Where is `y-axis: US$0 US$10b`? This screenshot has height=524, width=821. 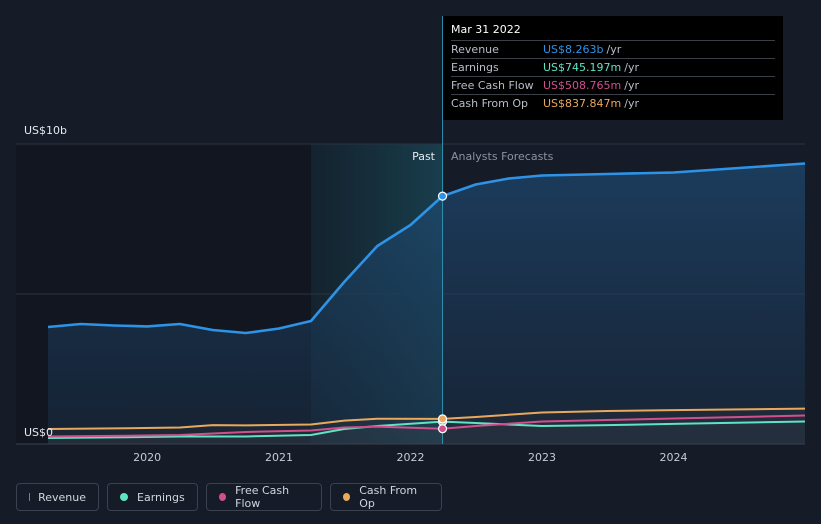 y-axis: US$0 US$10b is located at coordinates (45, 281).